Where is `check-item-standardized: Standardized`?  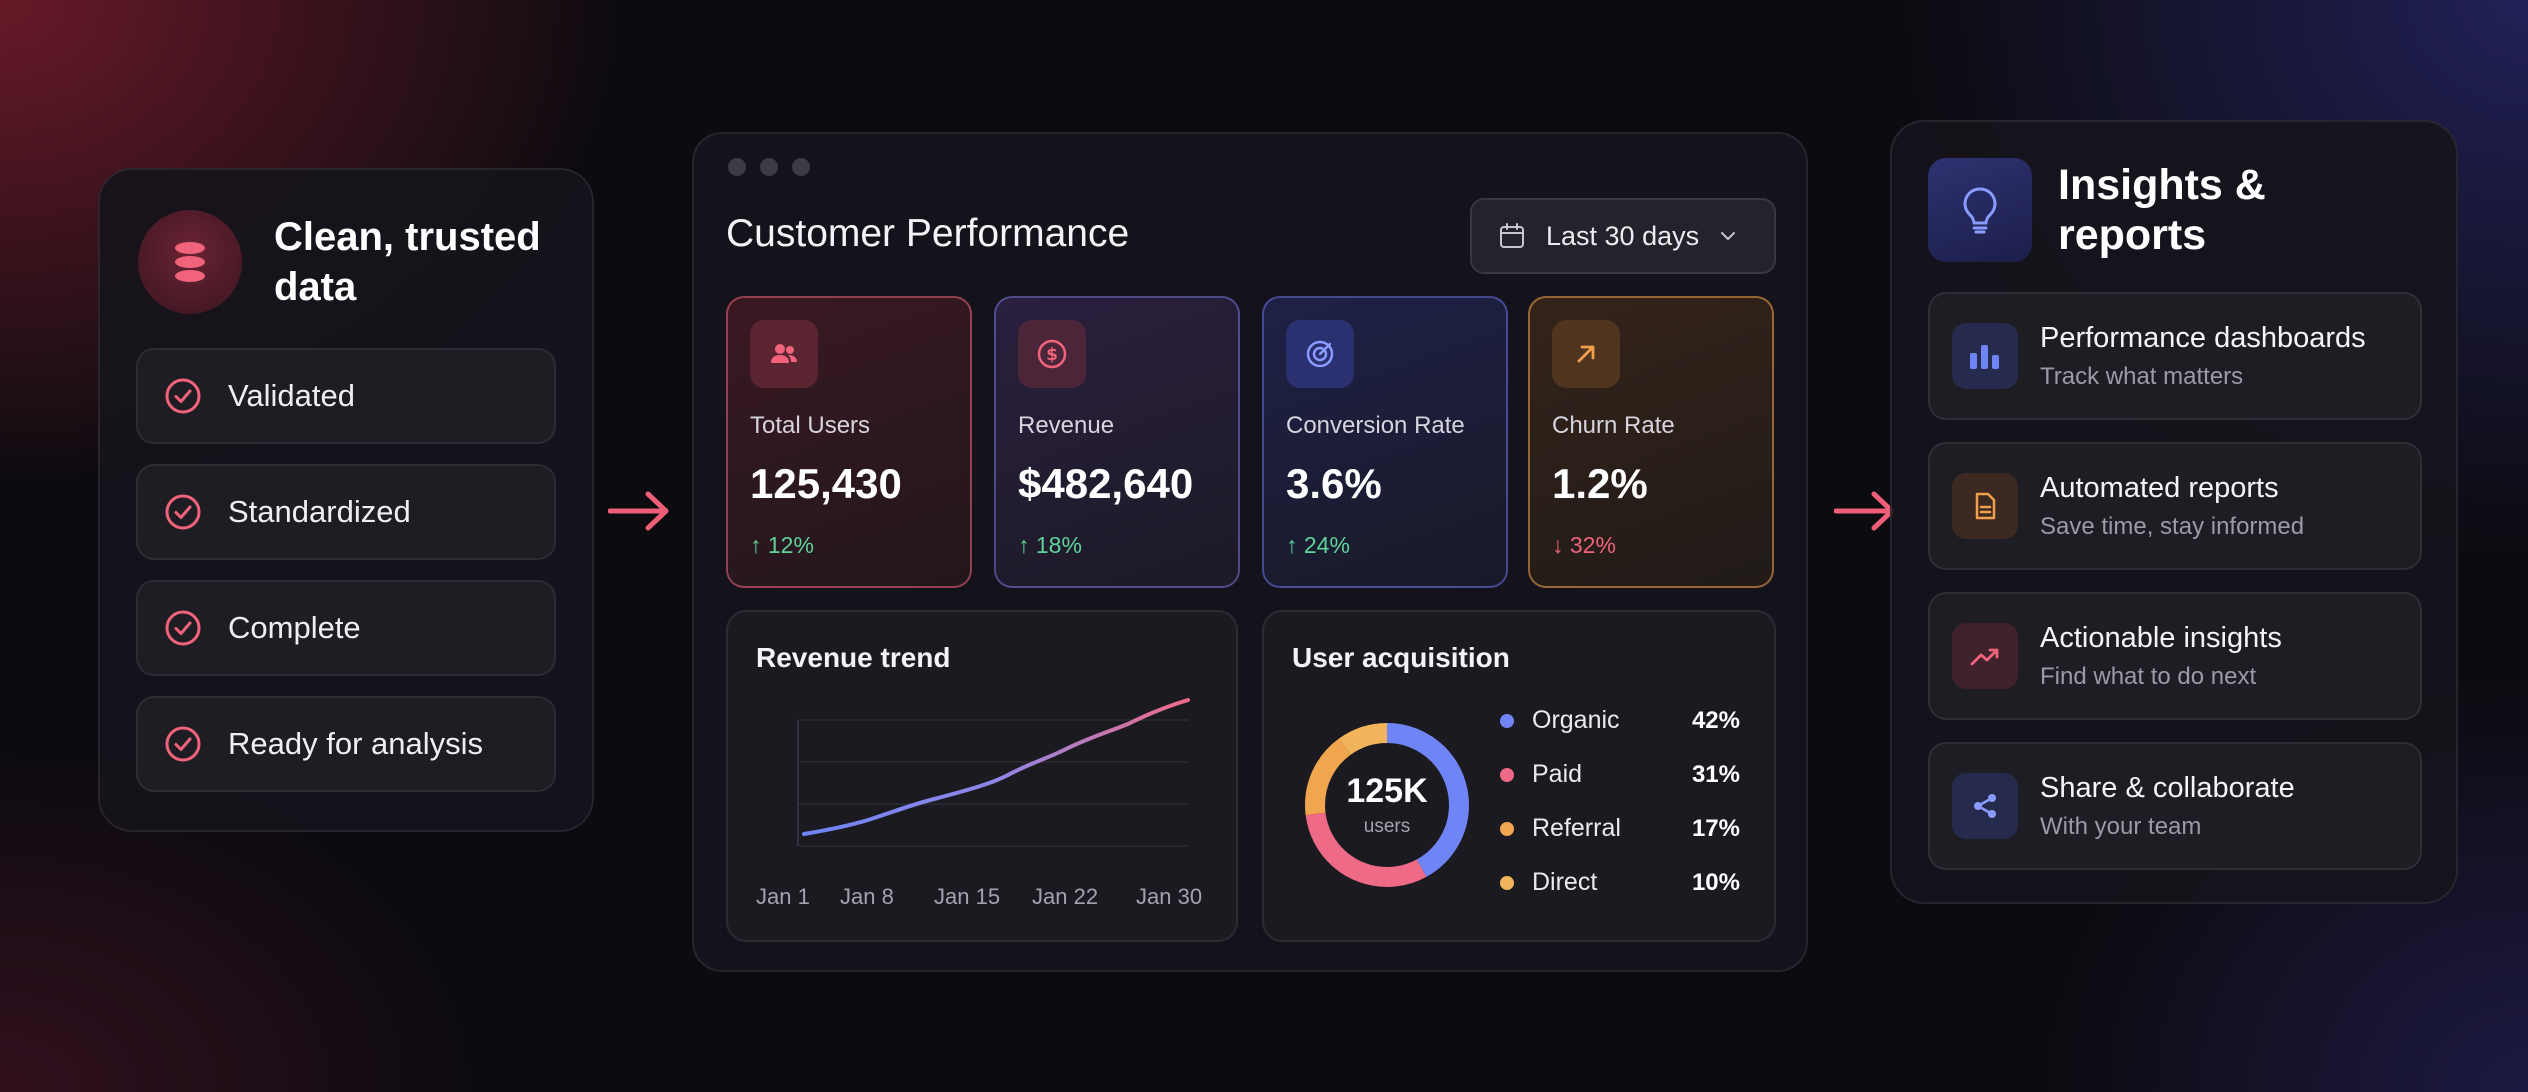
check-item-standardized: Standardized is located at coordinates (346, 512).